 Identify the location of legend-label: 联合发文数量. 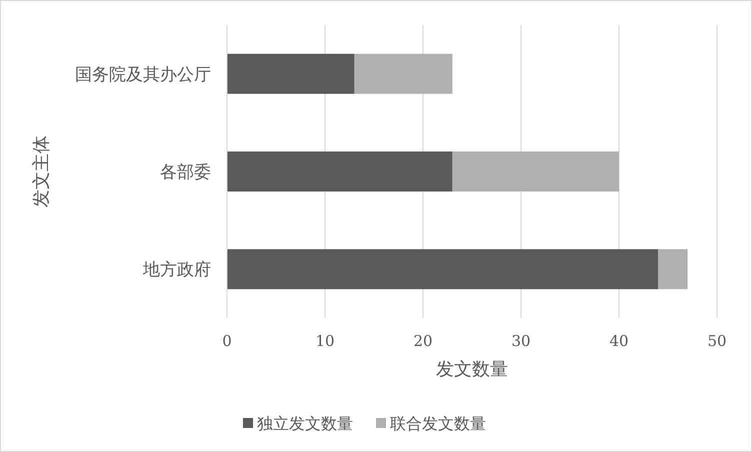
(438, 423).